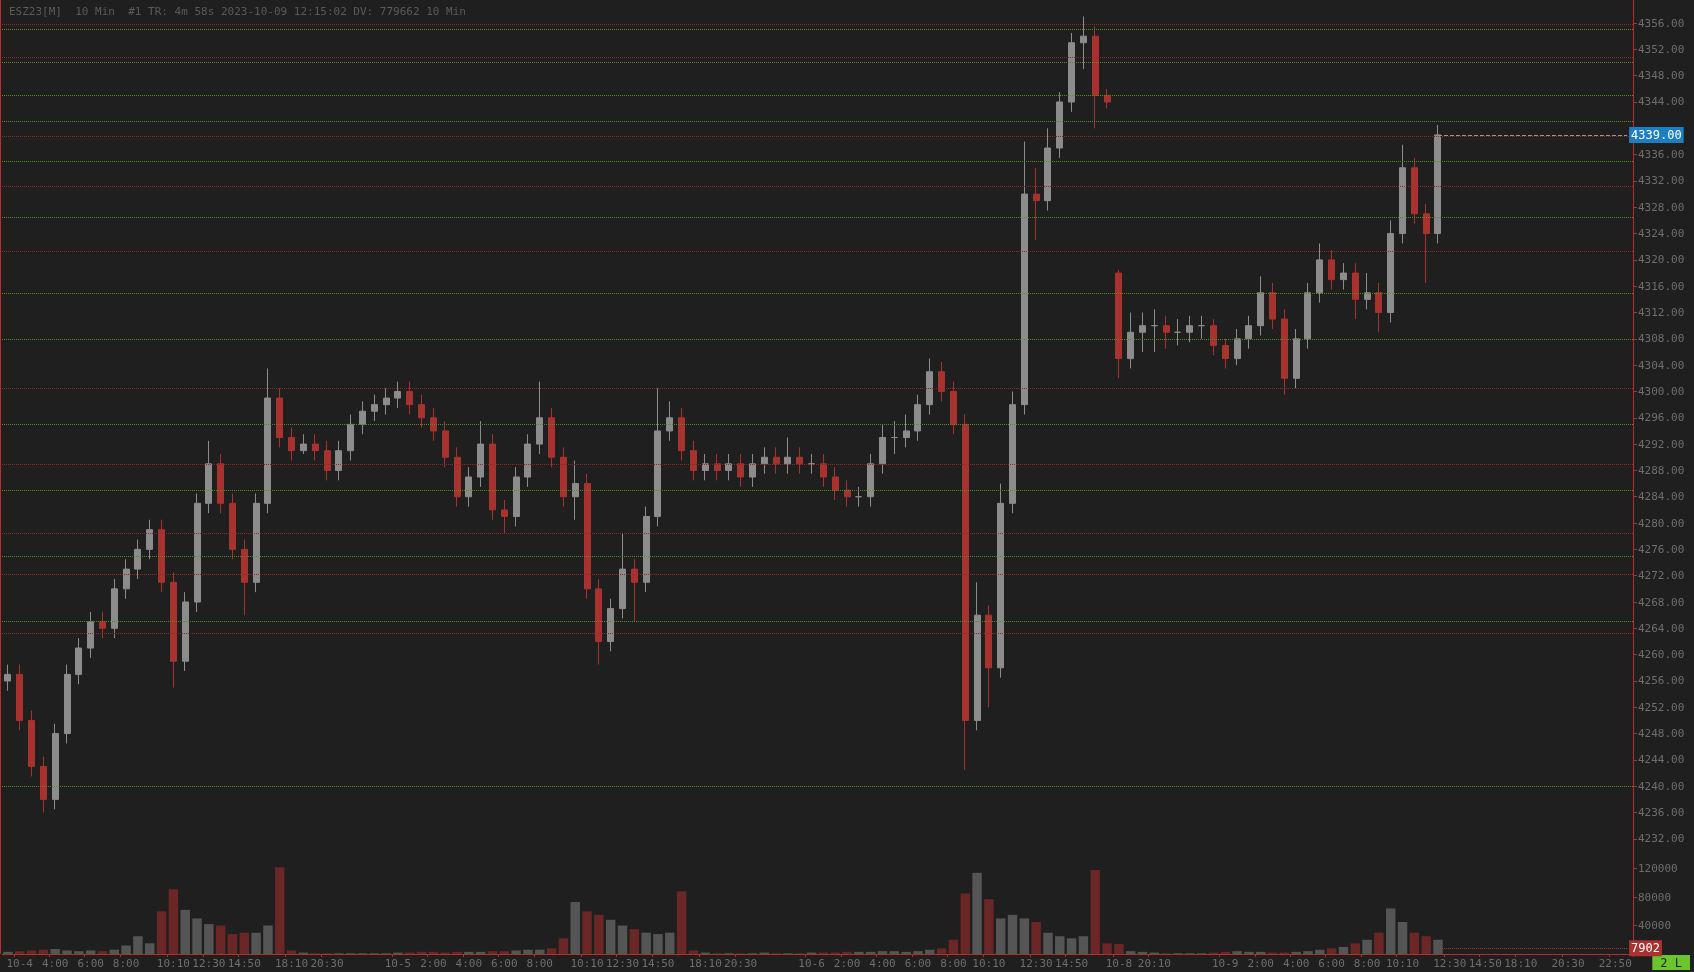 This screenshot has width=1694, height=972. I want to click on annotation: ESZ23[M] 10 Min #1 TR: 4m 58s 2023-10-09 12:15:02 DV: 779662 10 Min, so click(237, 11).